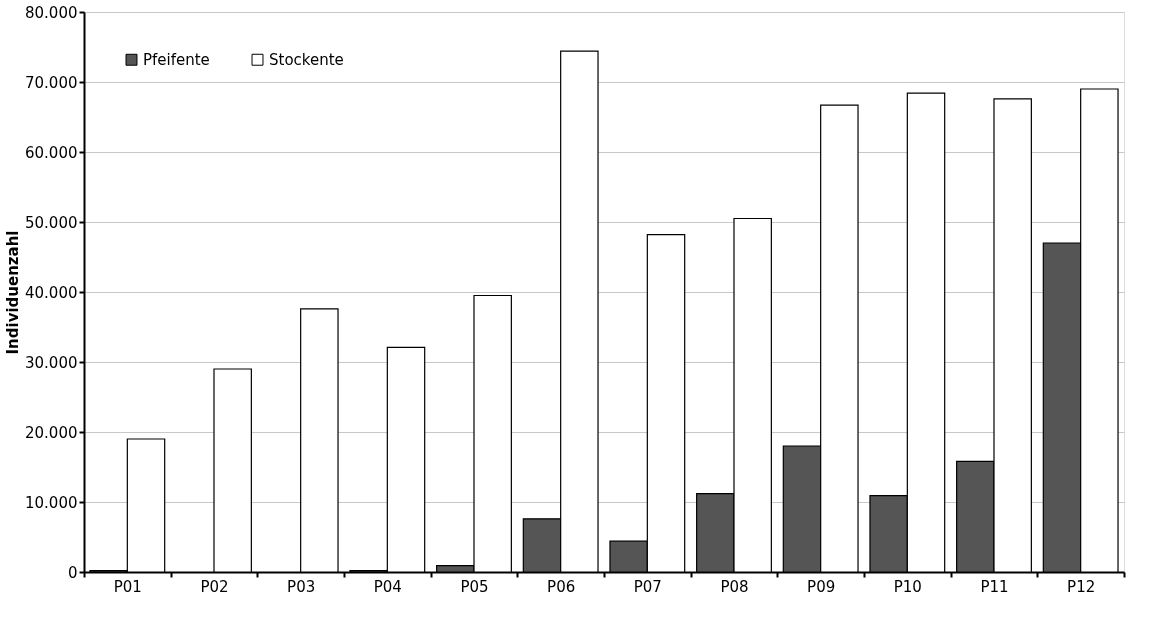 The height and width of the screenshot is (633, 1170). What do you see at coordinates (51, 222) in the screenshot?
I see `y-tick-label: 50.000` at bounding box center [51, 222].